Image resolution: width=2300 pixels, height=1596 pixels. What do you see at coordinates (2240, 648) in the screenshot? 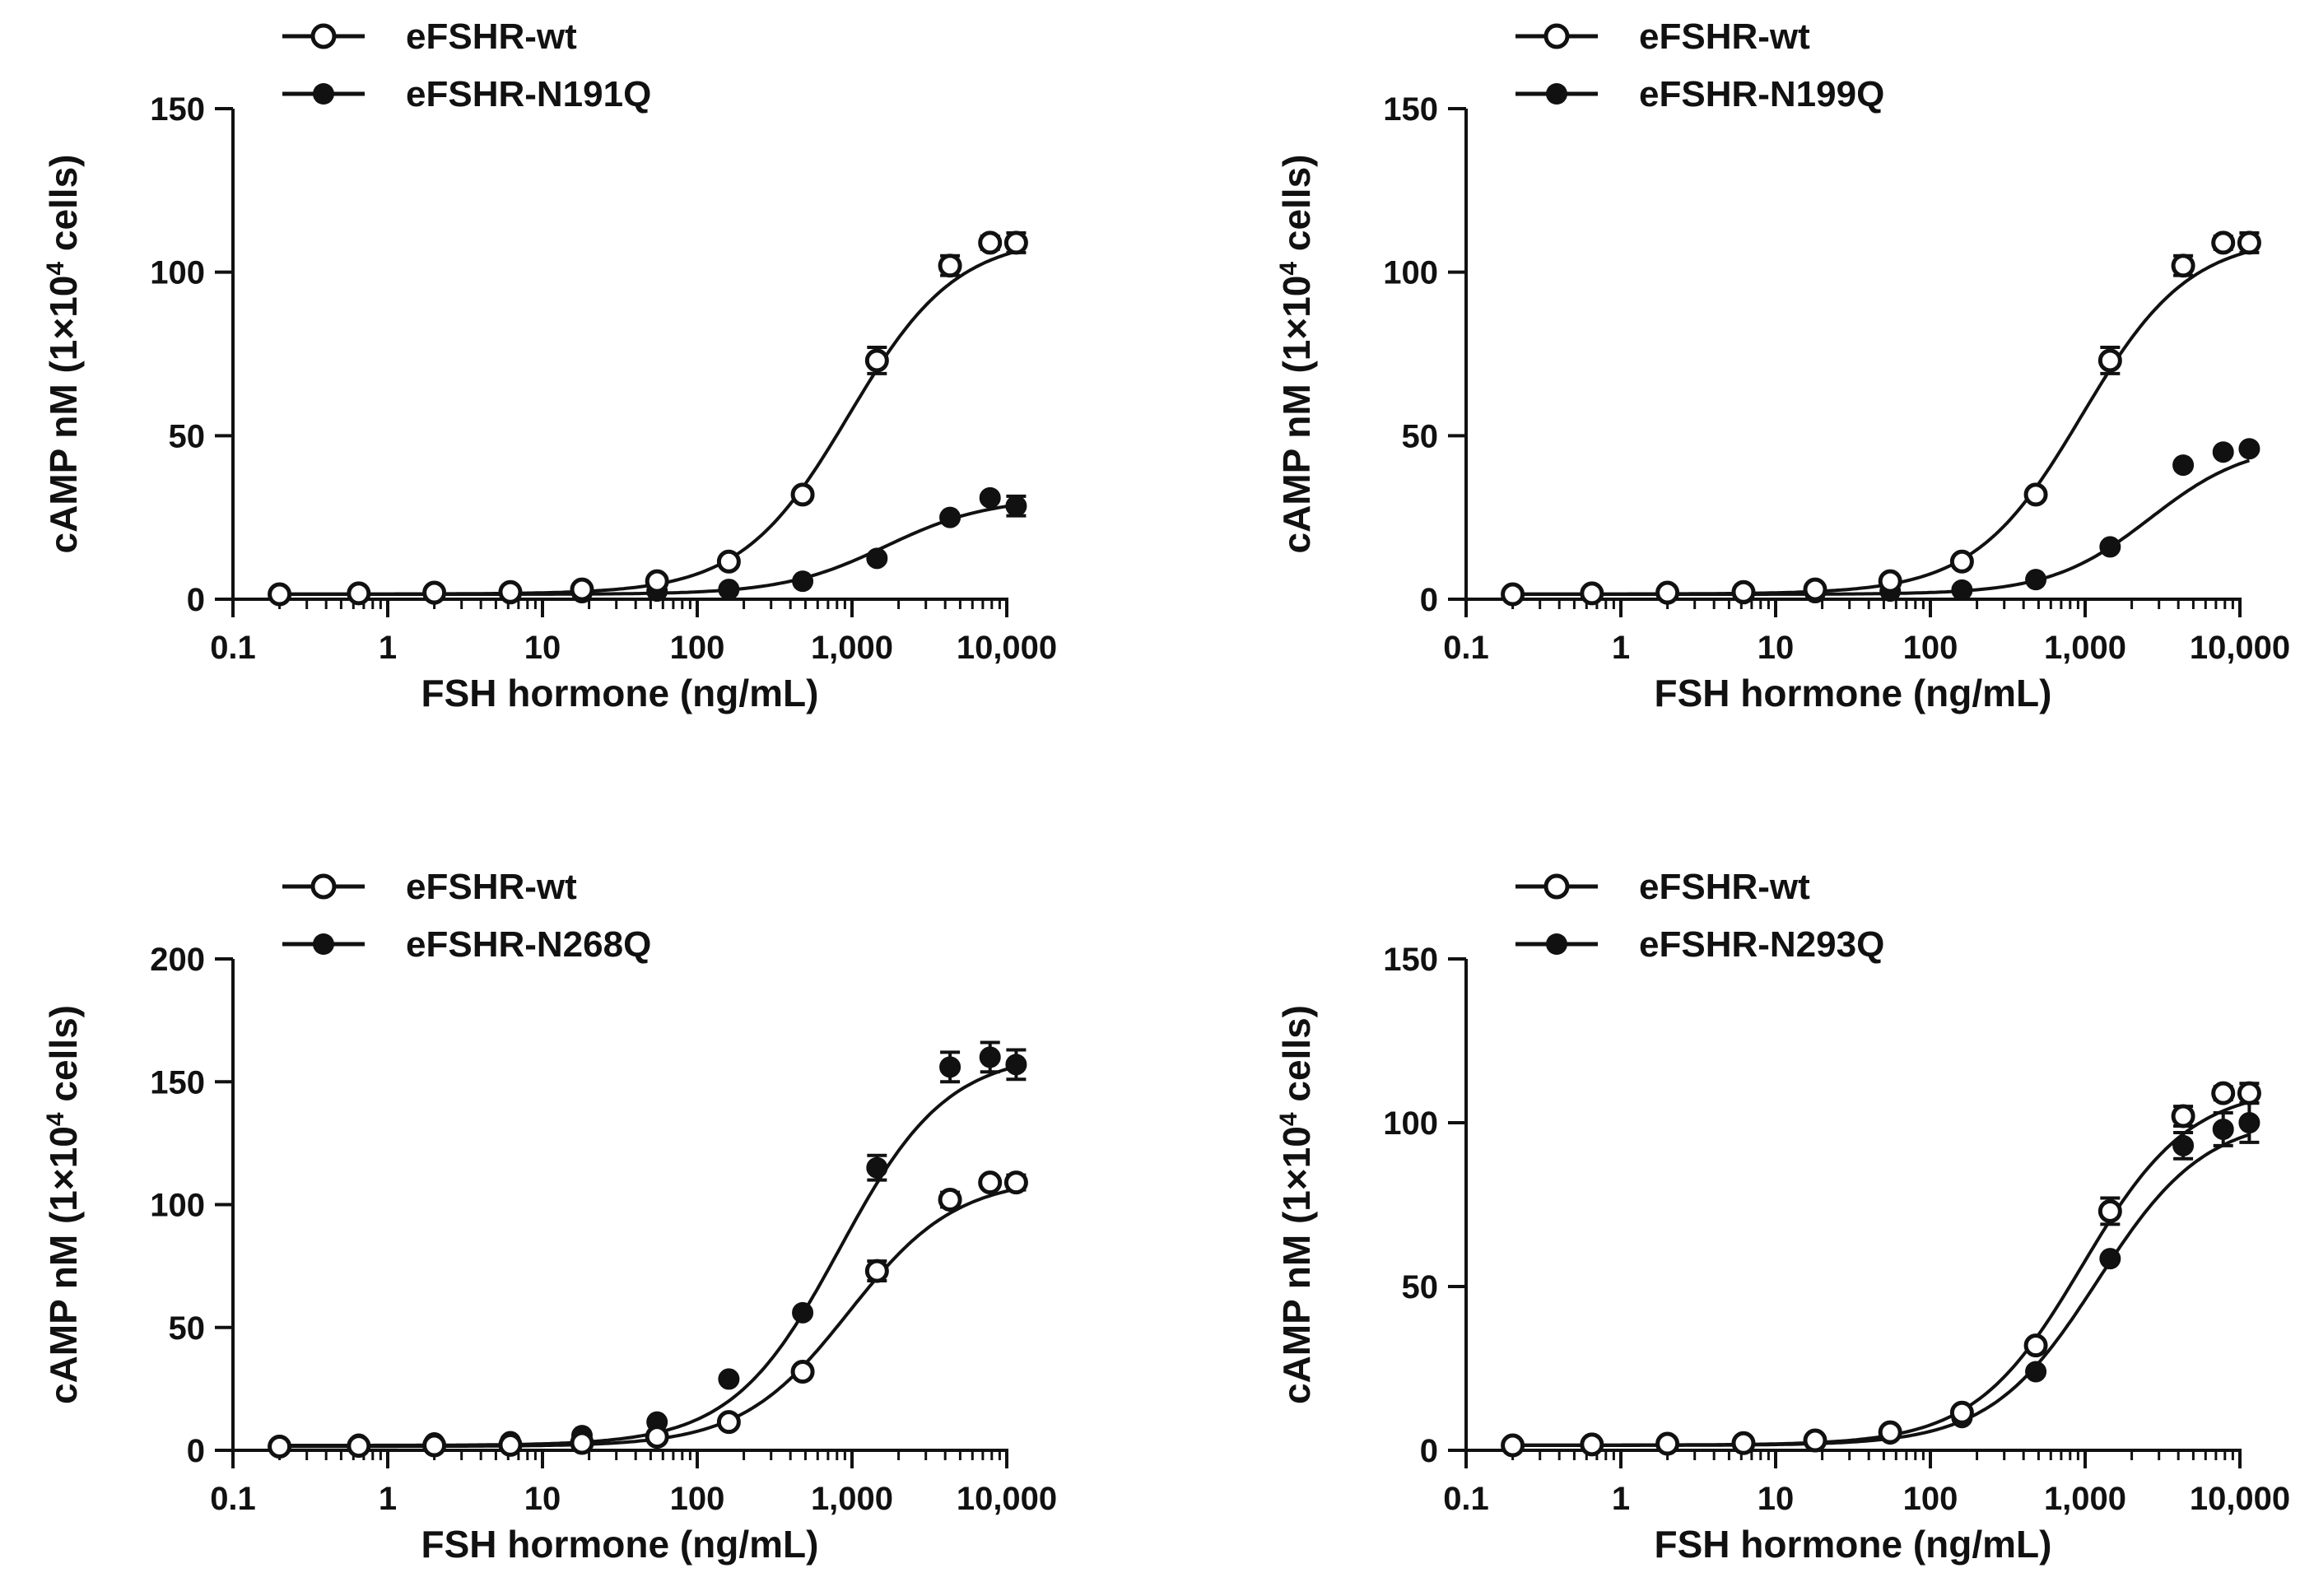
I see `x-tick-label: 10,000` at bounding box center [2240, 648].